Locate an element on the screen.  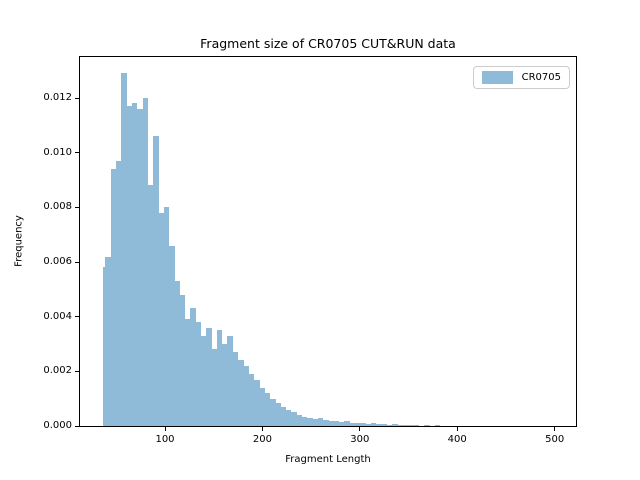
x-axis-label: Fragment Length is located at coordinates (328, 459).